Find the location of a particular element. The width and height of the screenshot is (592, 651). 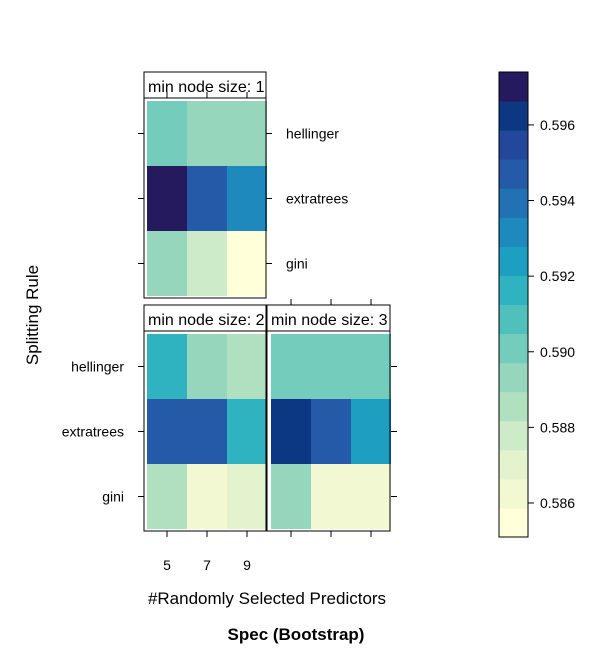

panel-strip-label-3: min node size: 3 is located at coordinates (329, 320).